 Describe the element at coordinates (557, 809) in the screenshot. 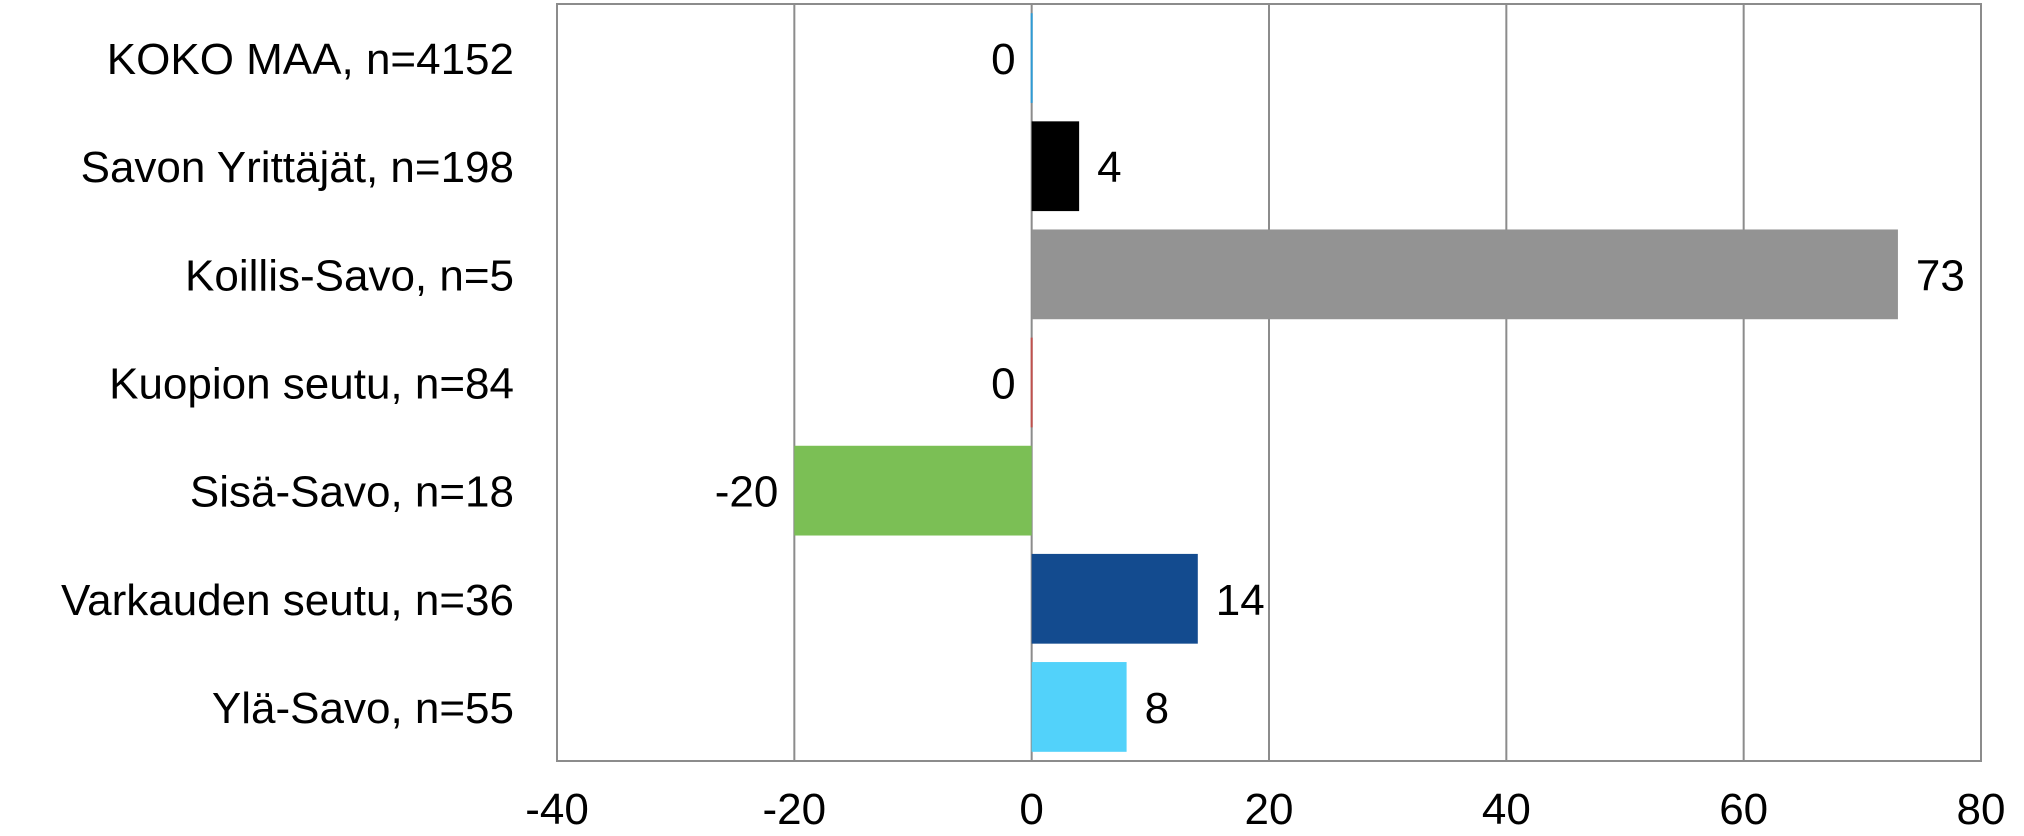

I see `x-tick-label: -40` at that location.